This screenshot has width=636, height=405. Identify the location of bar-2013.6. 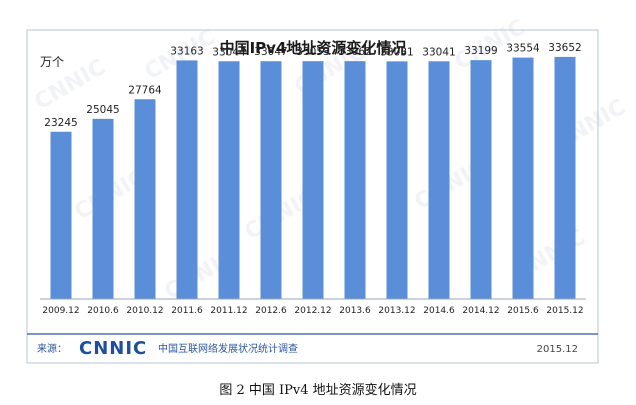
(355, 180).